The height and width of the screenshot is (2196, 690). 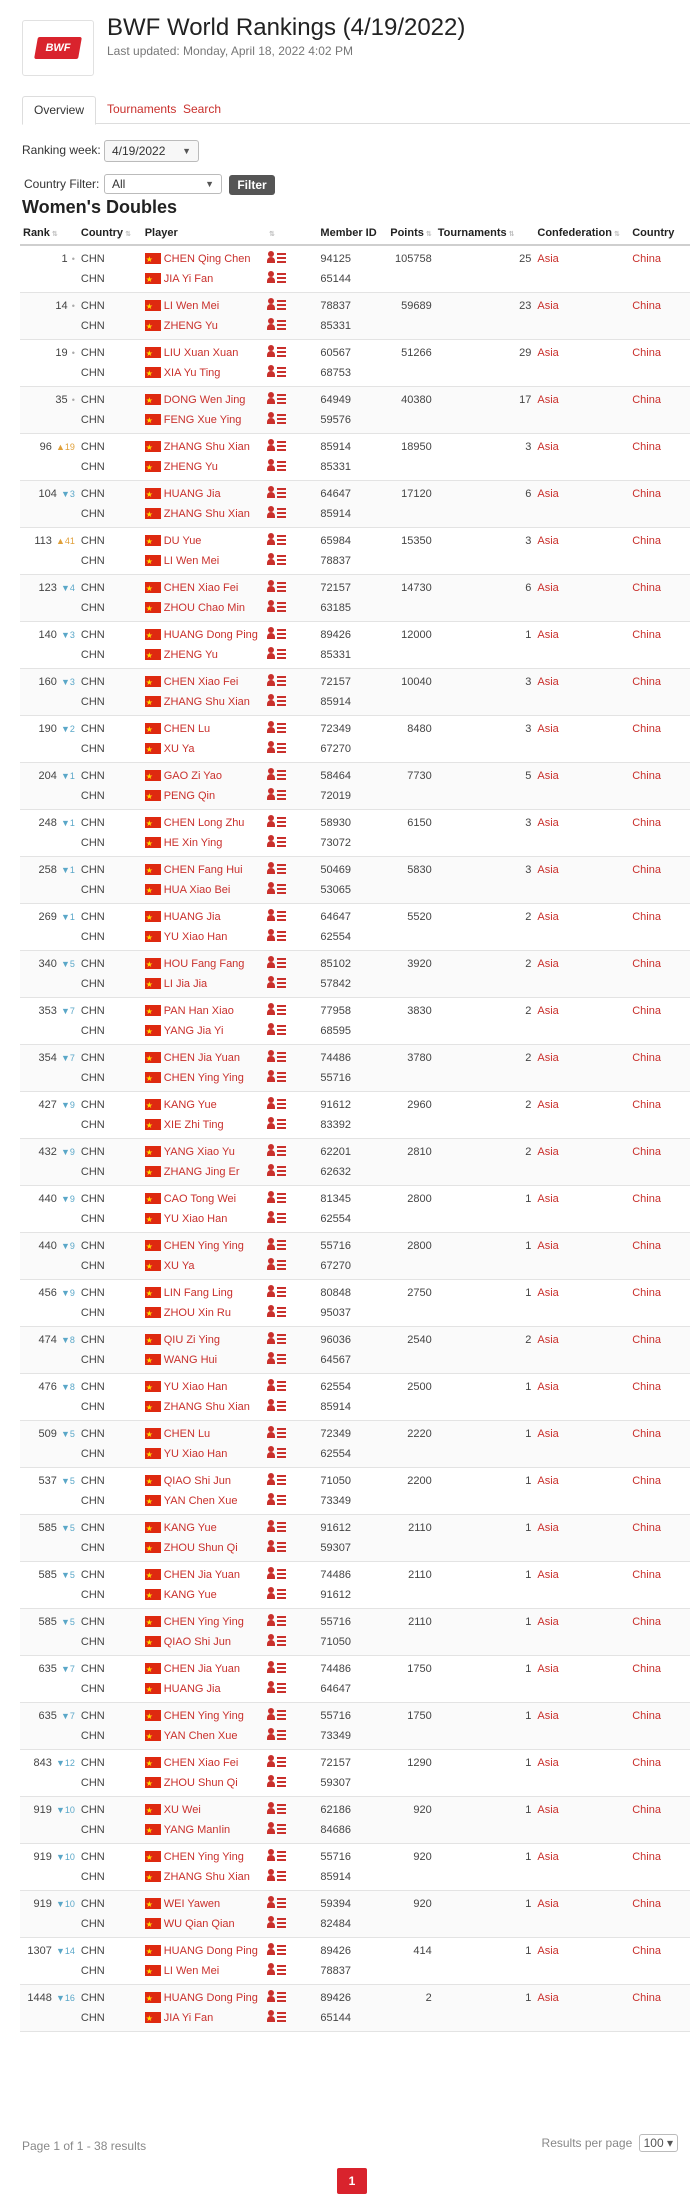 I want to click on player-link: CHEN Jia Yuan, so click(x=201, y=1669).